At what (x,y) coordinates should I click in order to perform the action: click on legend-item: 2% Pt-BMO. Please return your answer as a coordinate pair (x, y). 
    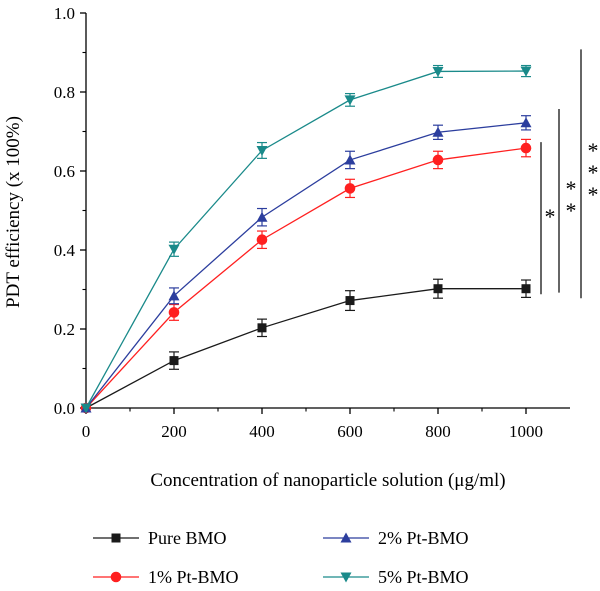
    Looking at the image, I should click on (396, 538).